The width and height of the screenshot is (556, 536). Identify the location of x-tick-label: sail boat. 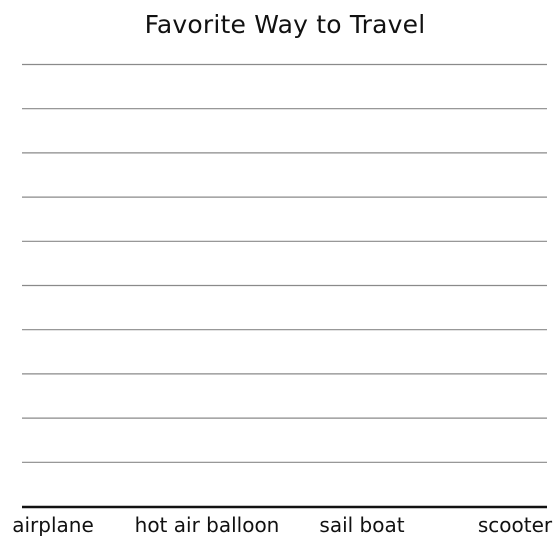
(361, 524).